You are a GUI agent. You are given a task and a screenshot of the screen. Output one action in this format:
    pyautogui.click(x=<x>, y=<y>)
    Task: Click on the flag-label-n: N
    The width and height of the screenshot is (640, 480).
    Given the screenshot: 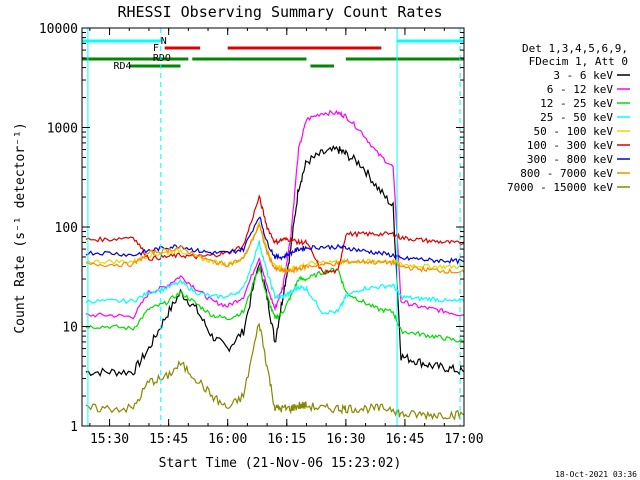 What is the action you would take?
    pyautogui.click(x=164, y=41)
    